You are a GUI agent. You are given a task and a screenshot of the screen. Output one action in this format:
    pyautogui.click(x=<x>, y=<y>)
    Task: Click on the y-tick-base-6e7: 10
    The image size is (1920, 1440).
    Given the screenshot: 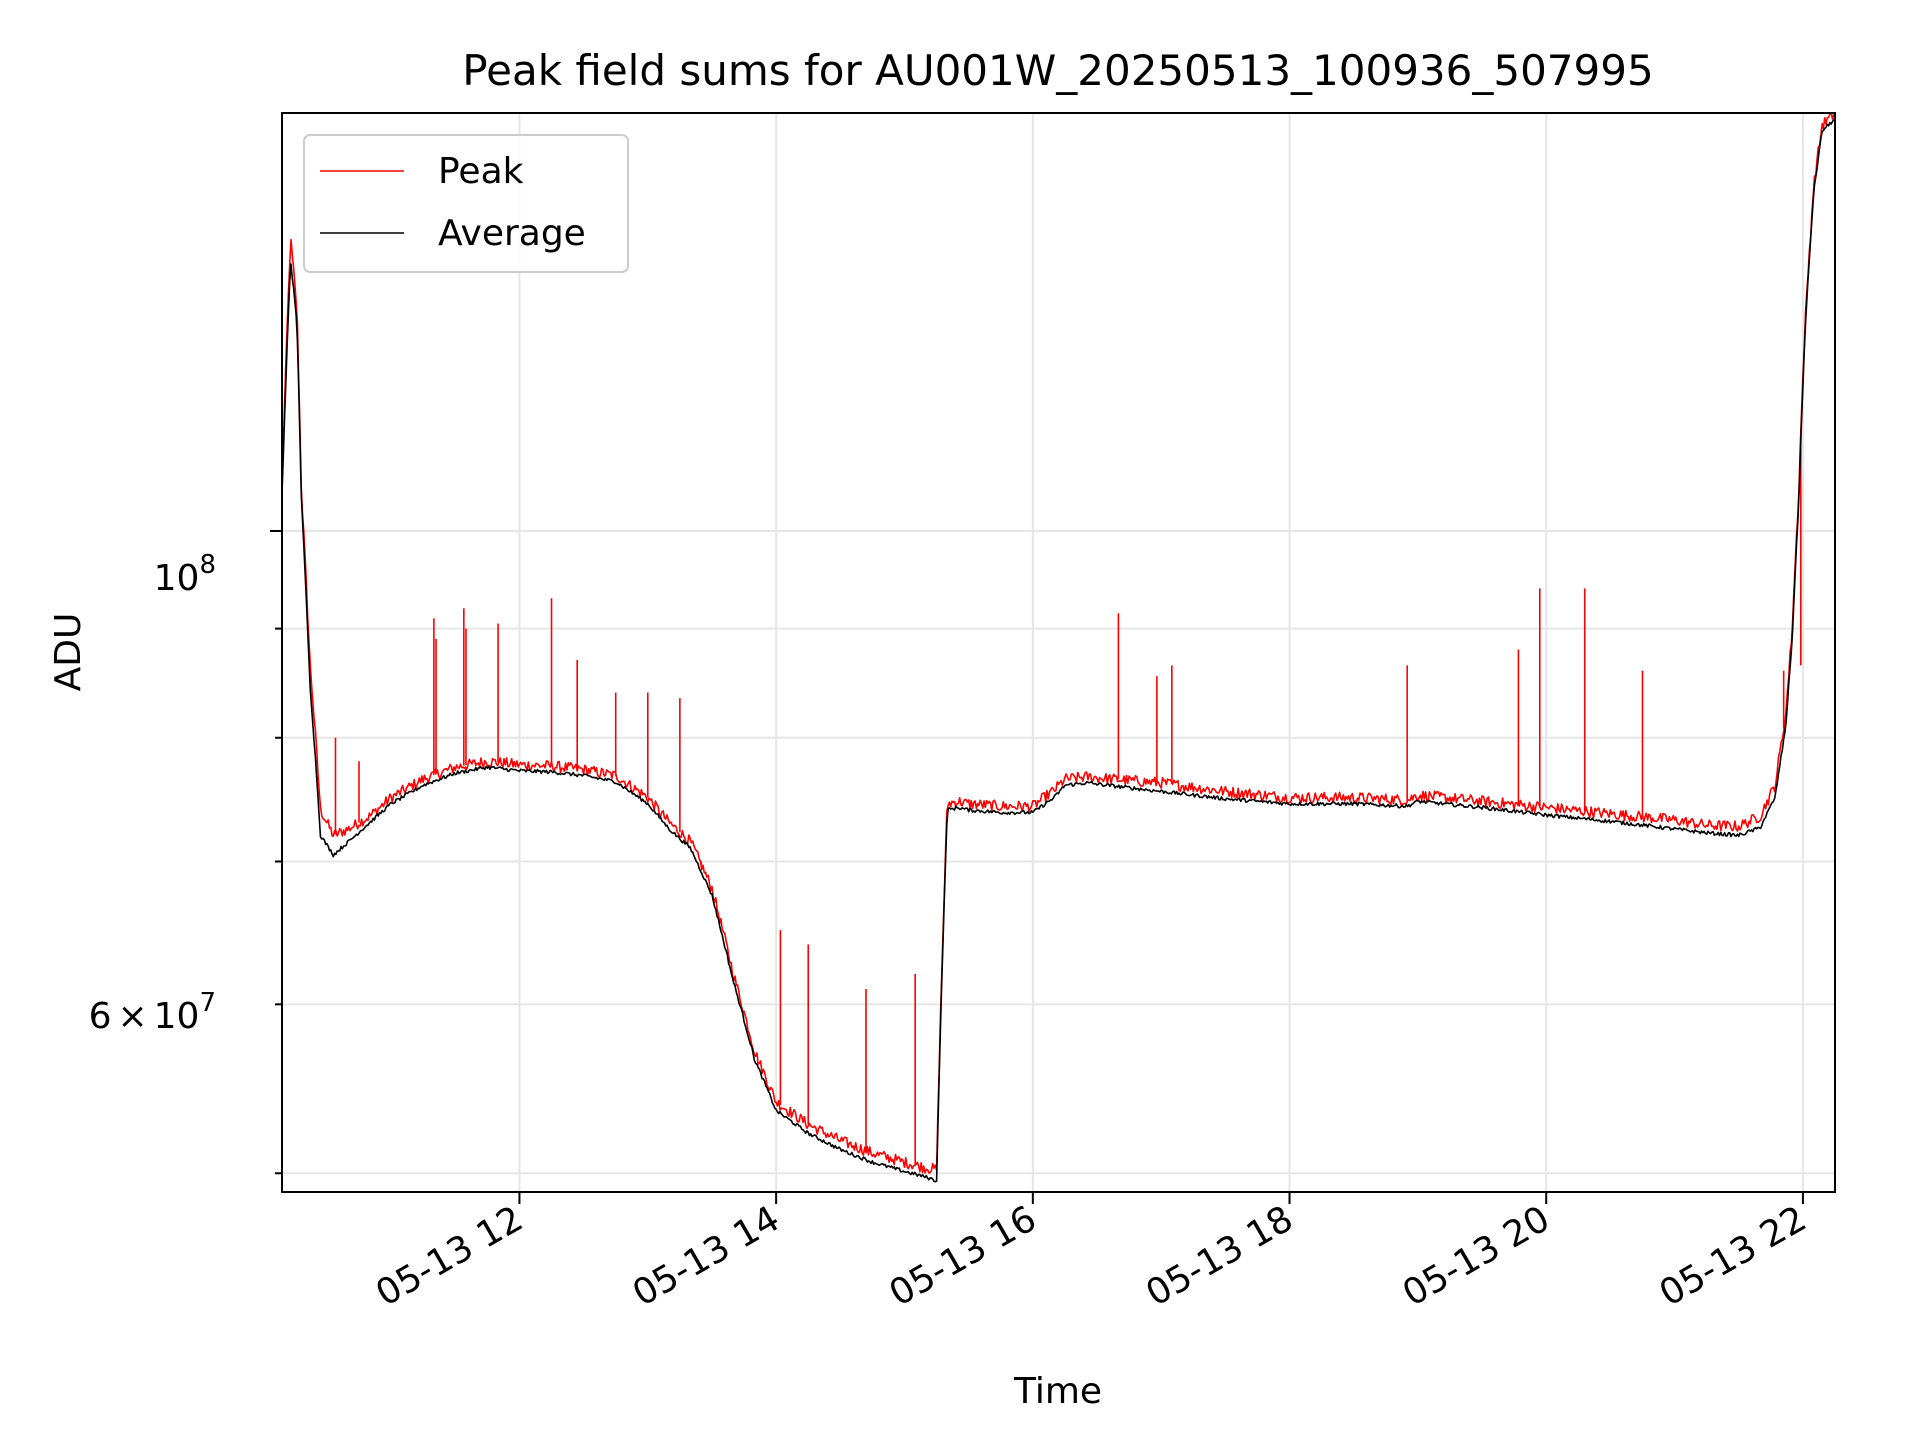 What is the action you would take?
    pyautogui.click(x=177, y=1016)
    